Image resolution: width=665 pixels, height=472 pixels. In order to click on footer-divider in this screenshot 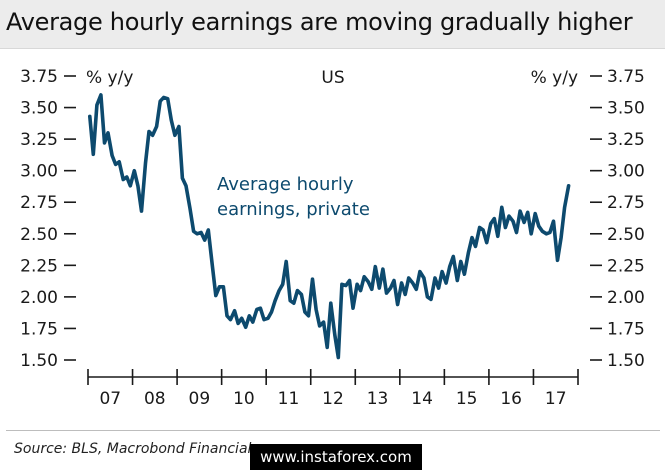, I will do `click(333, 430)`.